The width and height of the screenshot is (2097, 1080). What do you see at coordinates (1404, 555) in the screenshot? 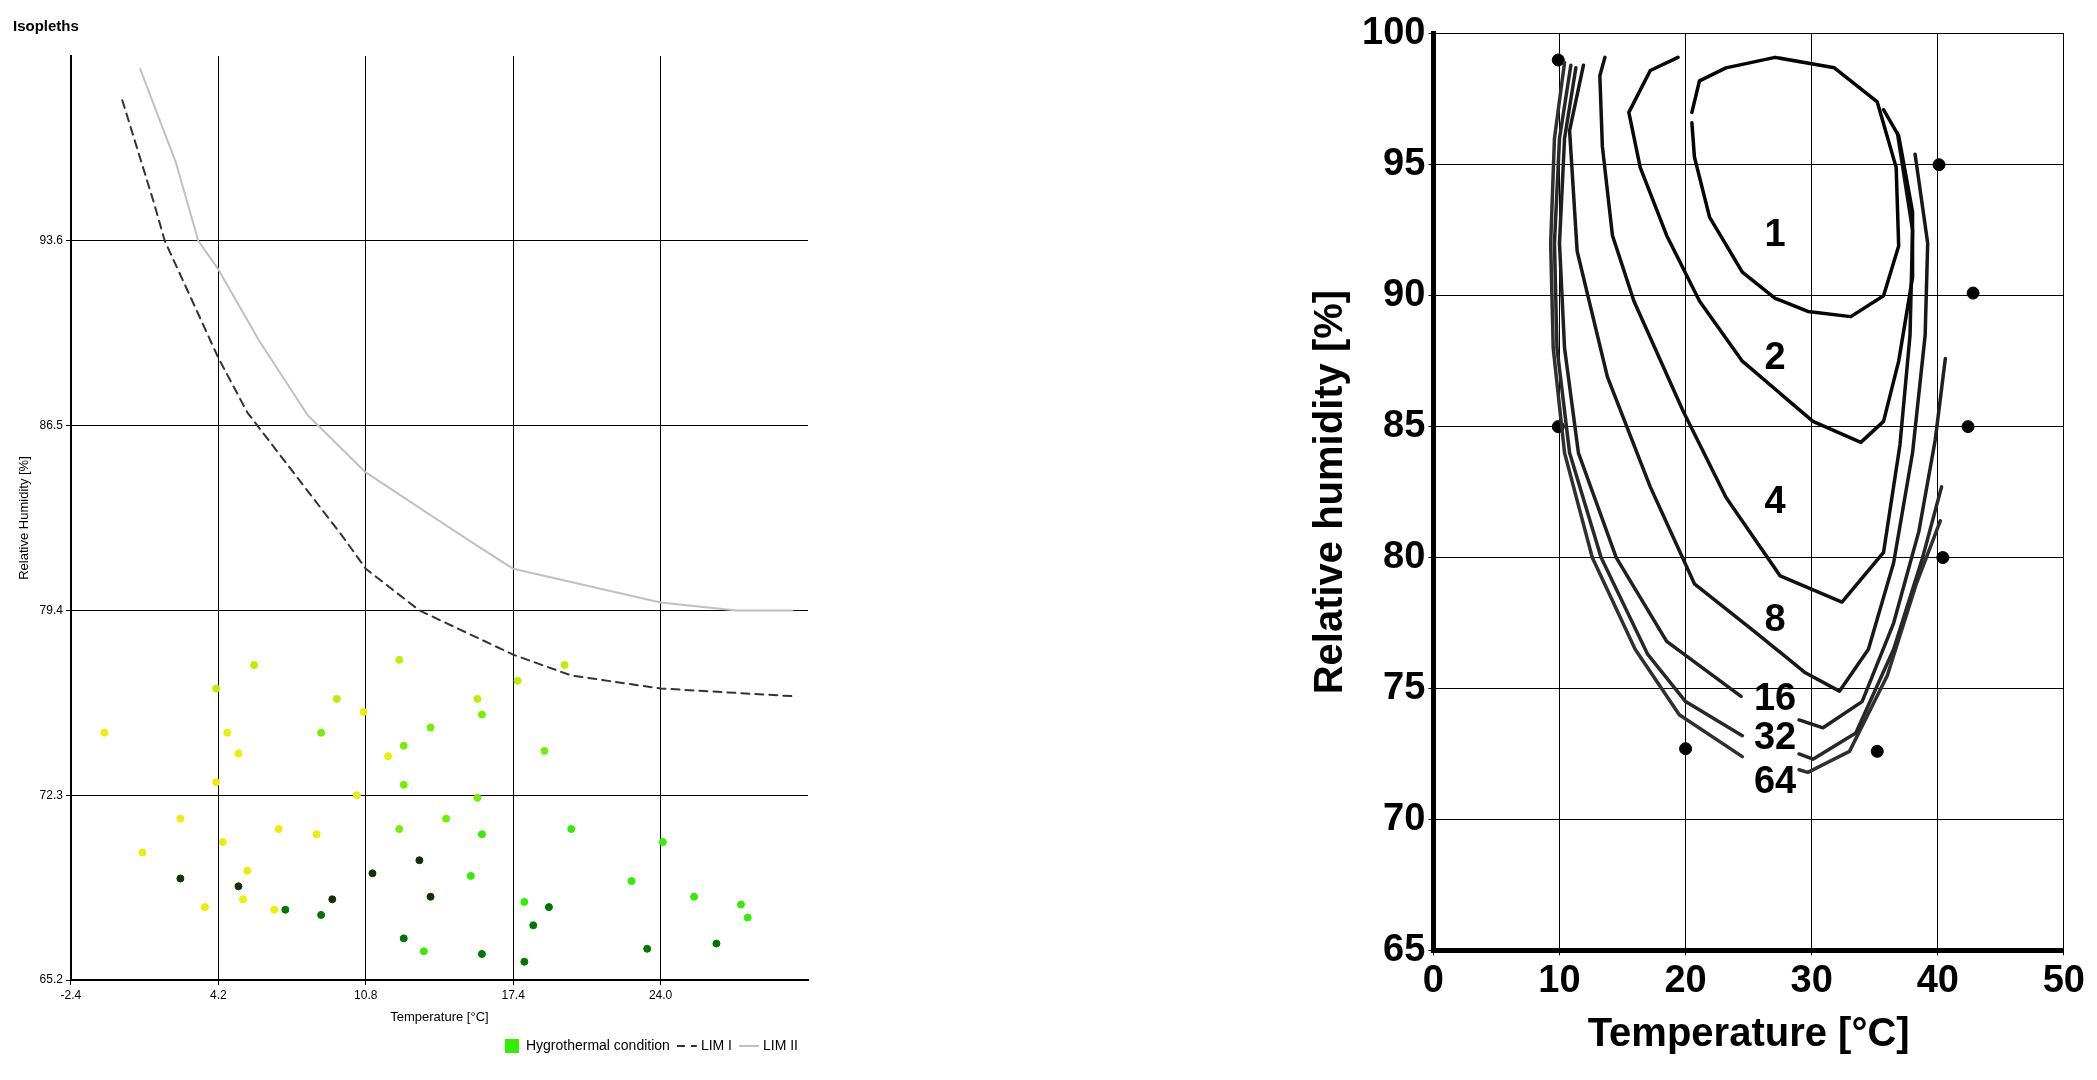
I see `y-tick-label: 80` at bounding box center [1404, 555].